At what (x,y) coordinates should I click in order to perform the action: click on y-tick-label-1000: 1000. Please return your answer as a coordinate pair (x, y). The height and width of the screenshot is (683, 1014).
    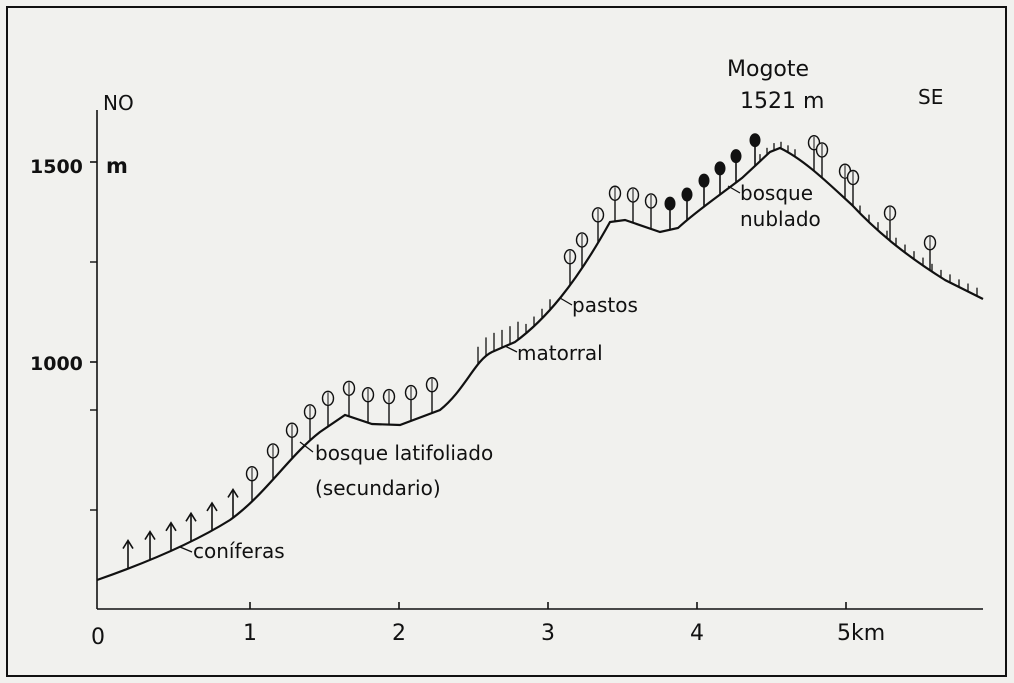
    Looking at the image, I should click on (56, 364).